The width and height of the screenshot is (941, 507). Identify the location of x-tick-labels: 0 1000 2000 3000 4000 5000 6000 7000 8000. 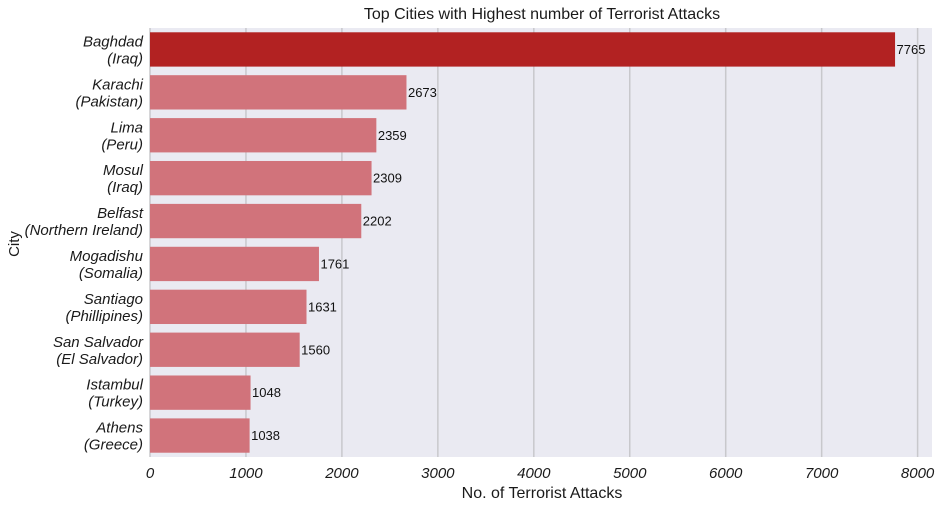
(540, 473).